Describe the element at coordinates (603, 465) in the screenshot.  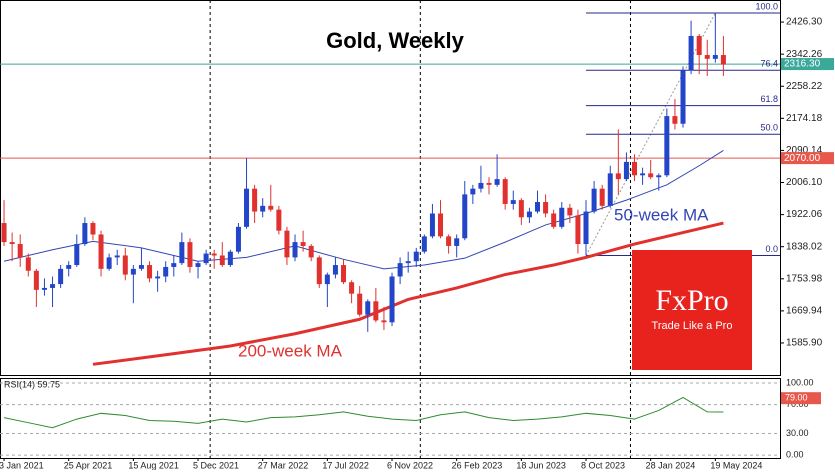
I see `x-tick-label: 8 Oct 2023` at that location.